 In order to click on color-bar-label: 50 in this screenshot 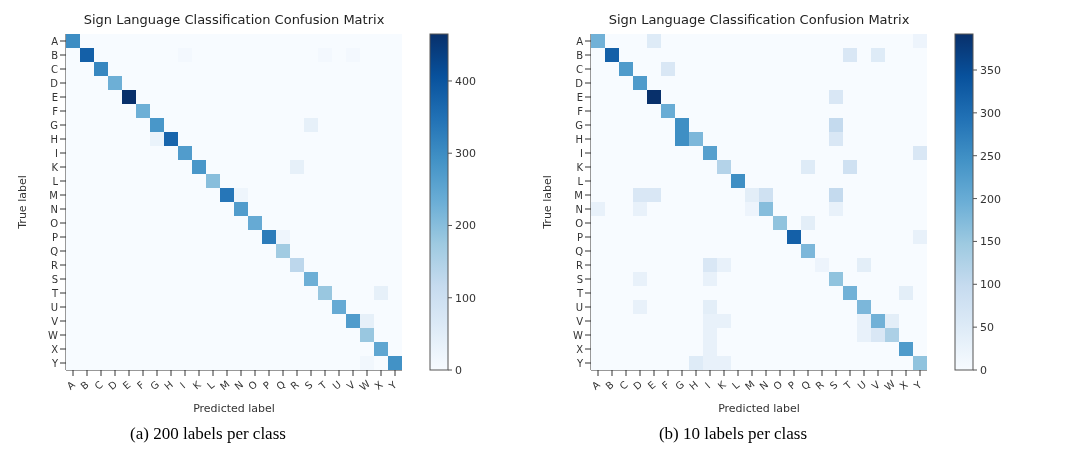, I will do `click(987, 328)`.